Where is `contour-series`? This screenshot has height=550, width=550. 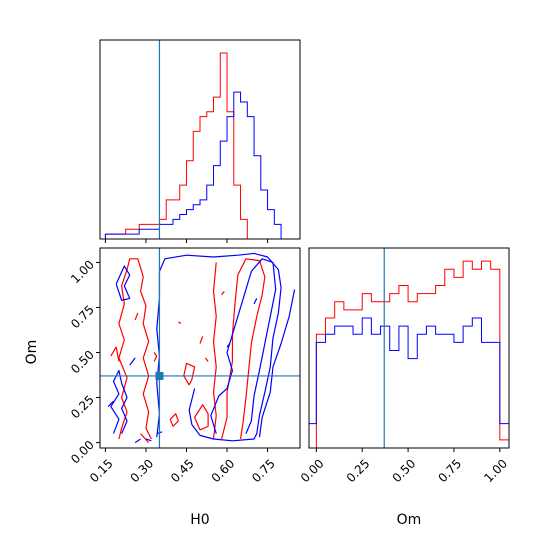 contour-series is located at coordinates (201, 348).